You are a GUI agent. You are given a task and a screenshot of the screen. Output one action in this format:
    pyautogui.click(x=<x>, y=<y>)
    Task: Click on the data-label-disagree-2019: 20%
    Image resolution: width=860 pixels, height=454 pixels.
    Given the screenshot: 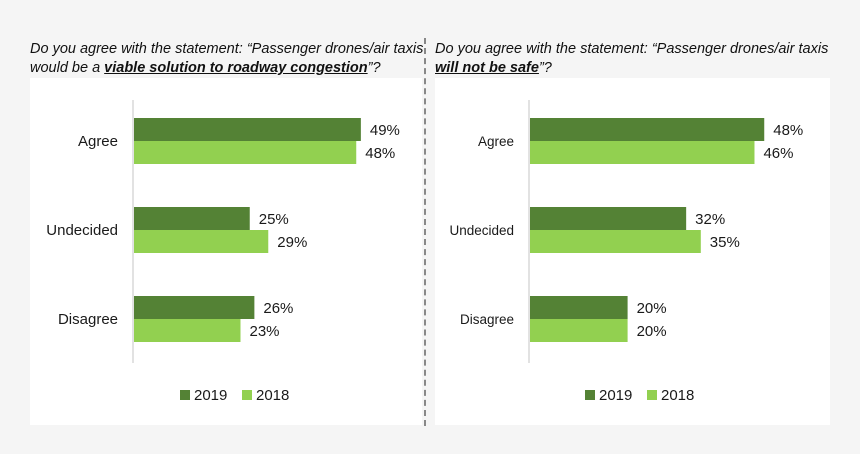 What is the action you would take?
    pyautogui.click(x=652, y=308)
    